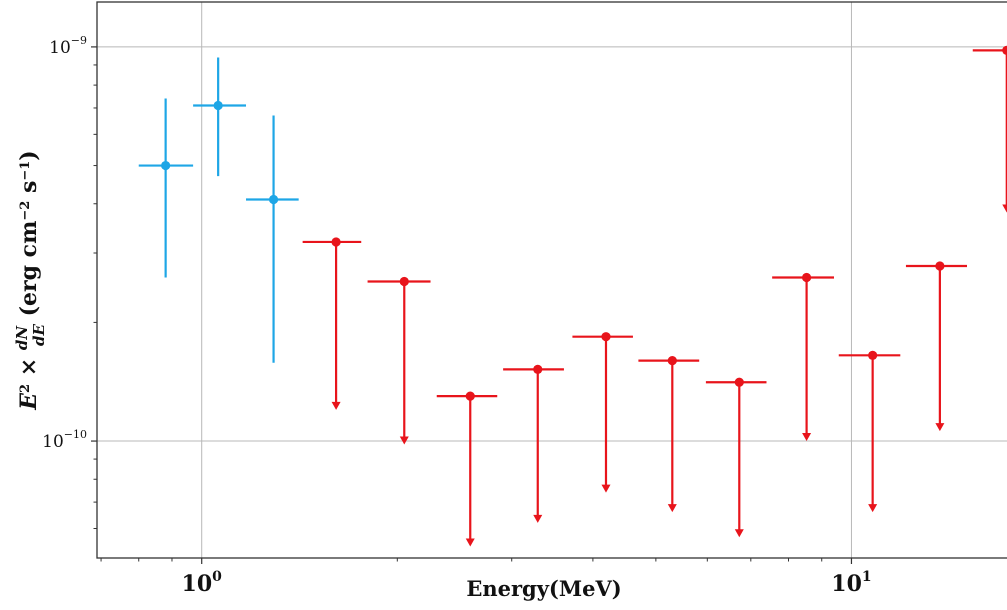 Image resolution: width=1007 pixels, height=610 pixels. What do you see at coordinates (218, 210) in the screenshot?
I see `detection-series` at bounding box center [218, 210].